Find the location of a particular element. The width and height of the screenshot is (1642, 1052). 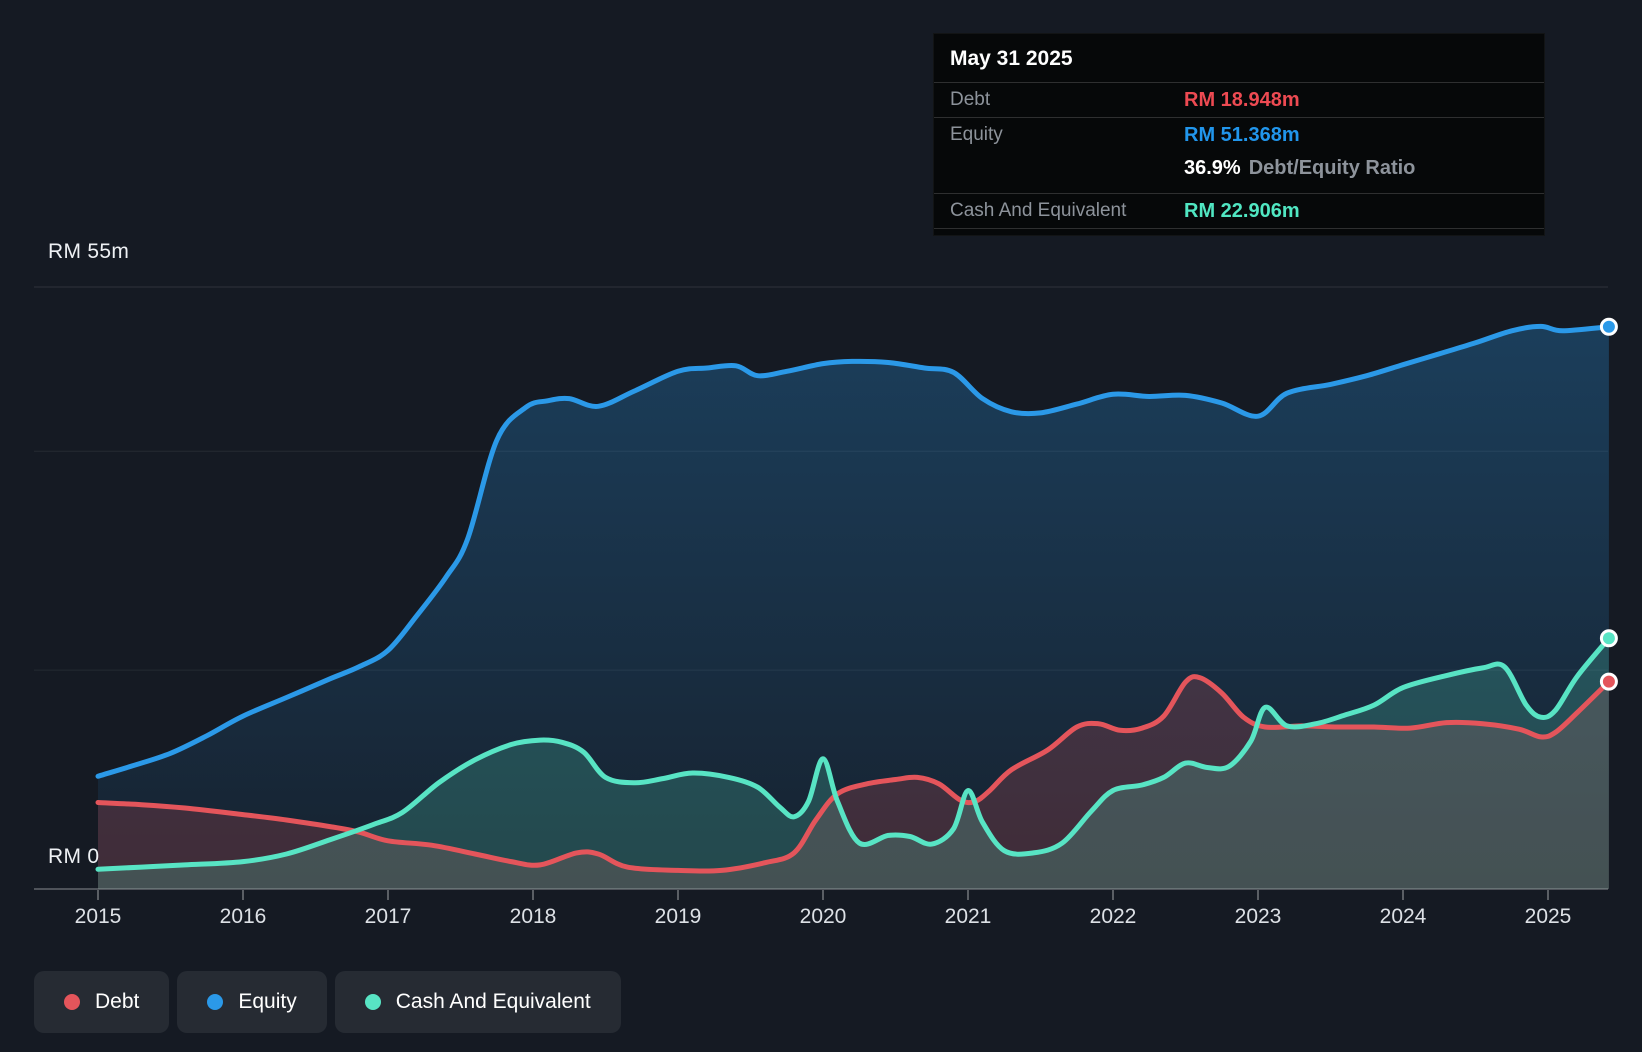

legend-cash-label: Cash And Equivalent is located at coordinates (493, 1001).